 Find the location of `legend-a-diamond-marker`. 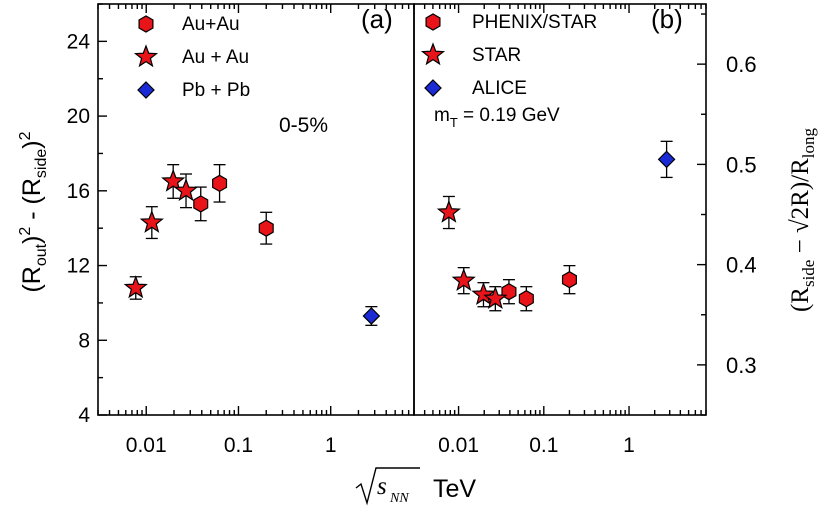

legend-a-diamond-marker is located at coordinates (146, 90).